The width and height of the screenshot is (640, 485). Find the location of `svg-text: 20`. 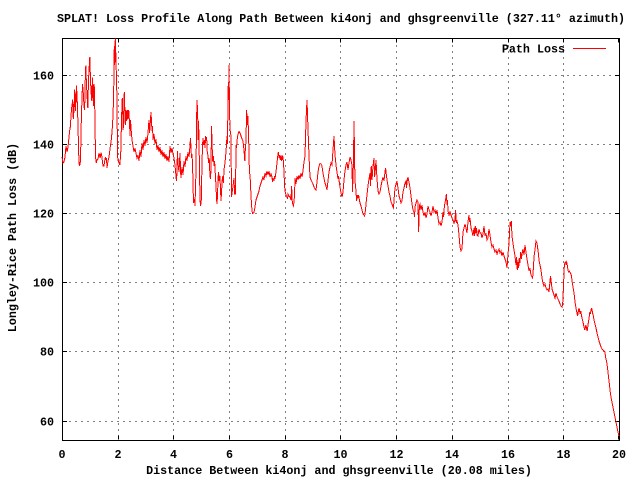

svg-text: 20 is located at coordinates (619, 455).